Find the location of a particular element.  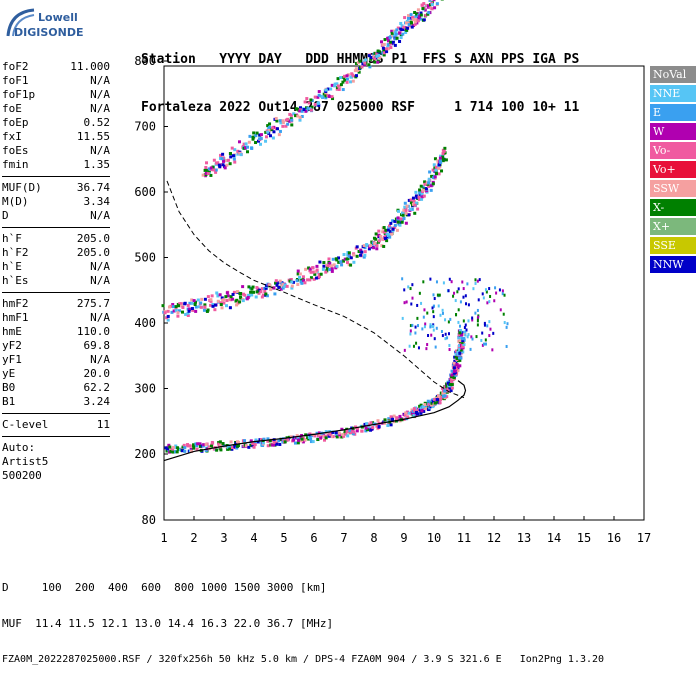

x-tick-label: 14 is located at coordinates (554, 538).